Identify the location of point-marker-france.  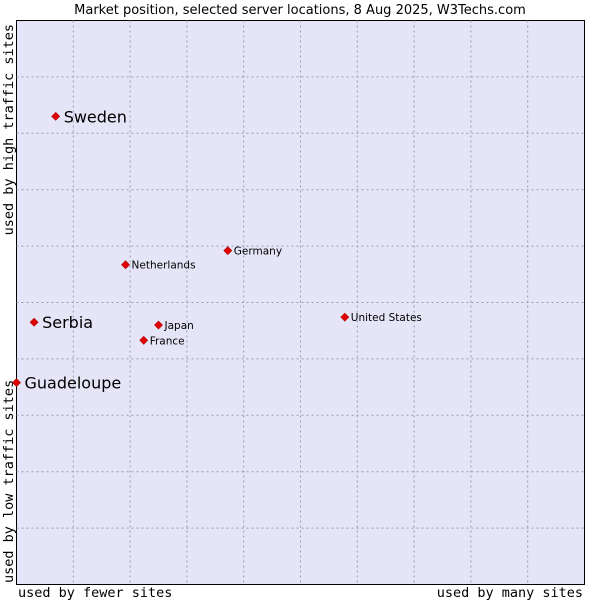
(144, 340).